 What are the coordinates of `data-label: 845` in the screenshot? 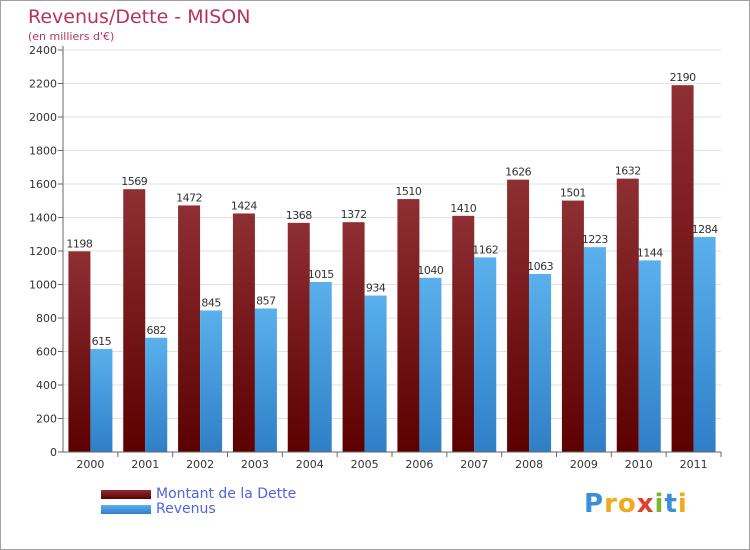 It's located at (211, 302).